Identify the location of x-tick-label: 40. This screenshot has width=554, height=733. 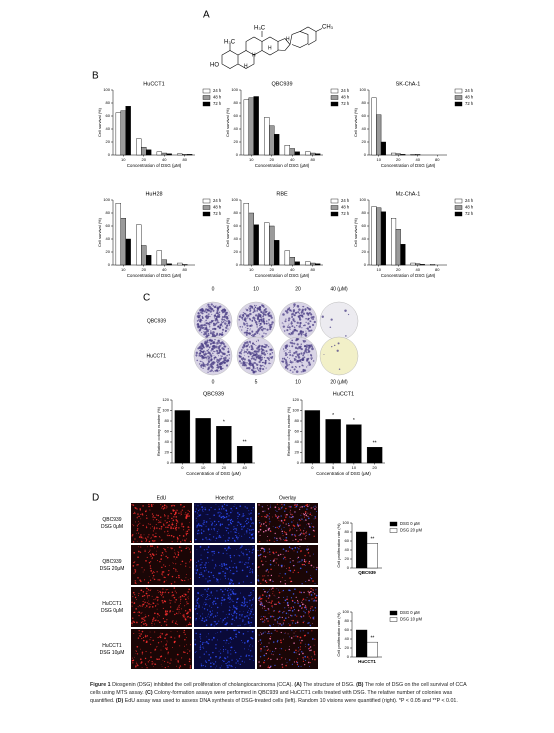
(292, 269).